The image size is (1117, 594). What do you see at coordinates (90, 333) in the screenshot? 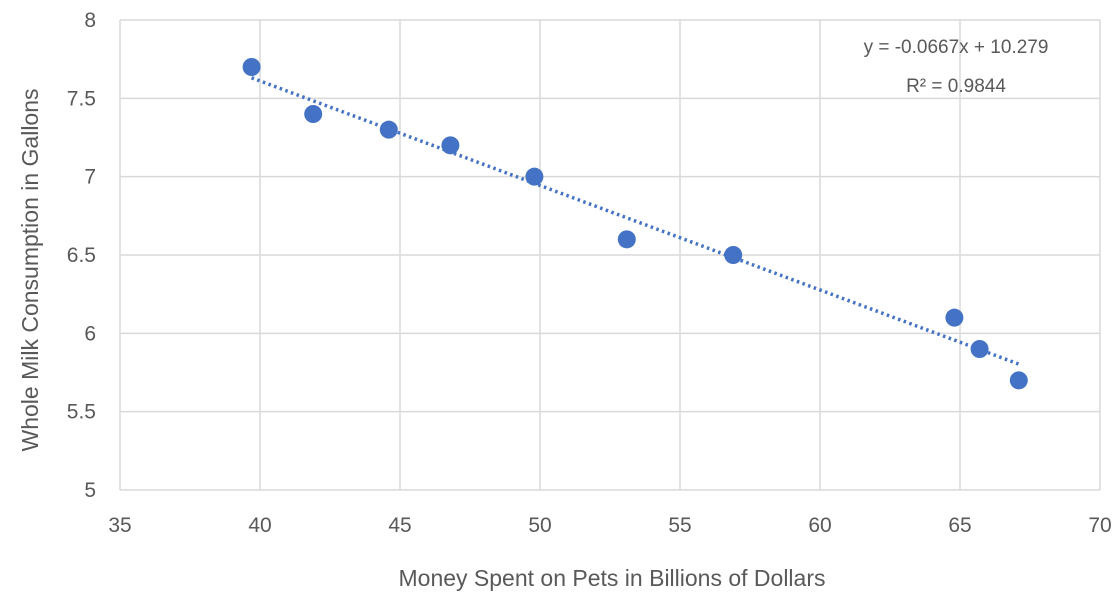
I see `y-tick-label: 6` at bounding box center [90, 333].